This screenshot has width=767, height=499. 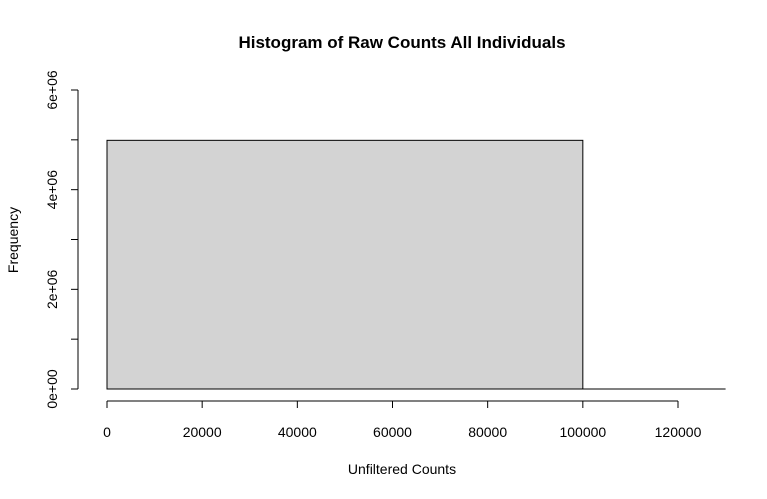 What do you see at coordinates (107, 432) in the screenshot?
I see `x-tick-label: 0` at bounding box center [107, 432].